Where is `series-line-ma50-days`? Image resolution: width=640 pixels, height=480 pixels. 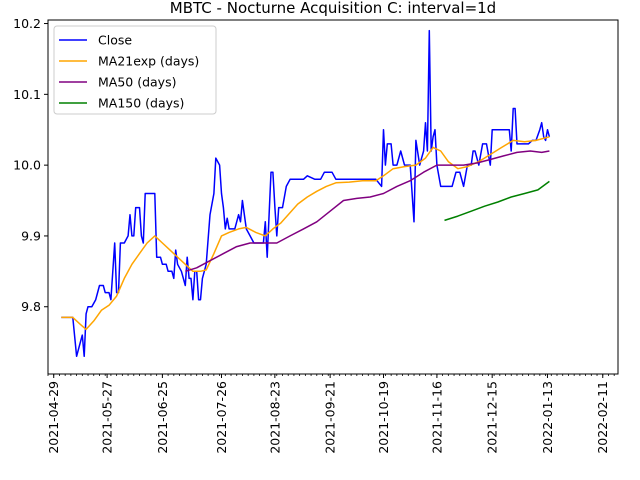 series-line-ma50-days is located at coordinates (367, 211).